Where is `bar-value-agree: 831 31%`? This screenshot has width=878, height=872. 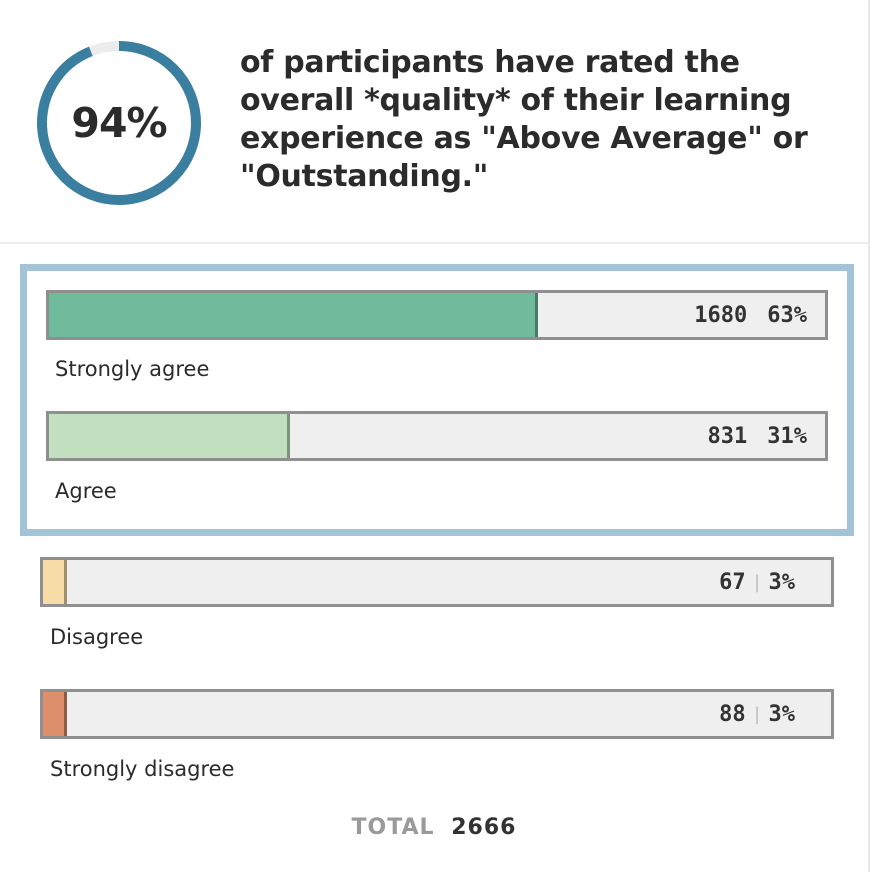 bar-value-agree: 831 31% is located at coordinates (758, 436).